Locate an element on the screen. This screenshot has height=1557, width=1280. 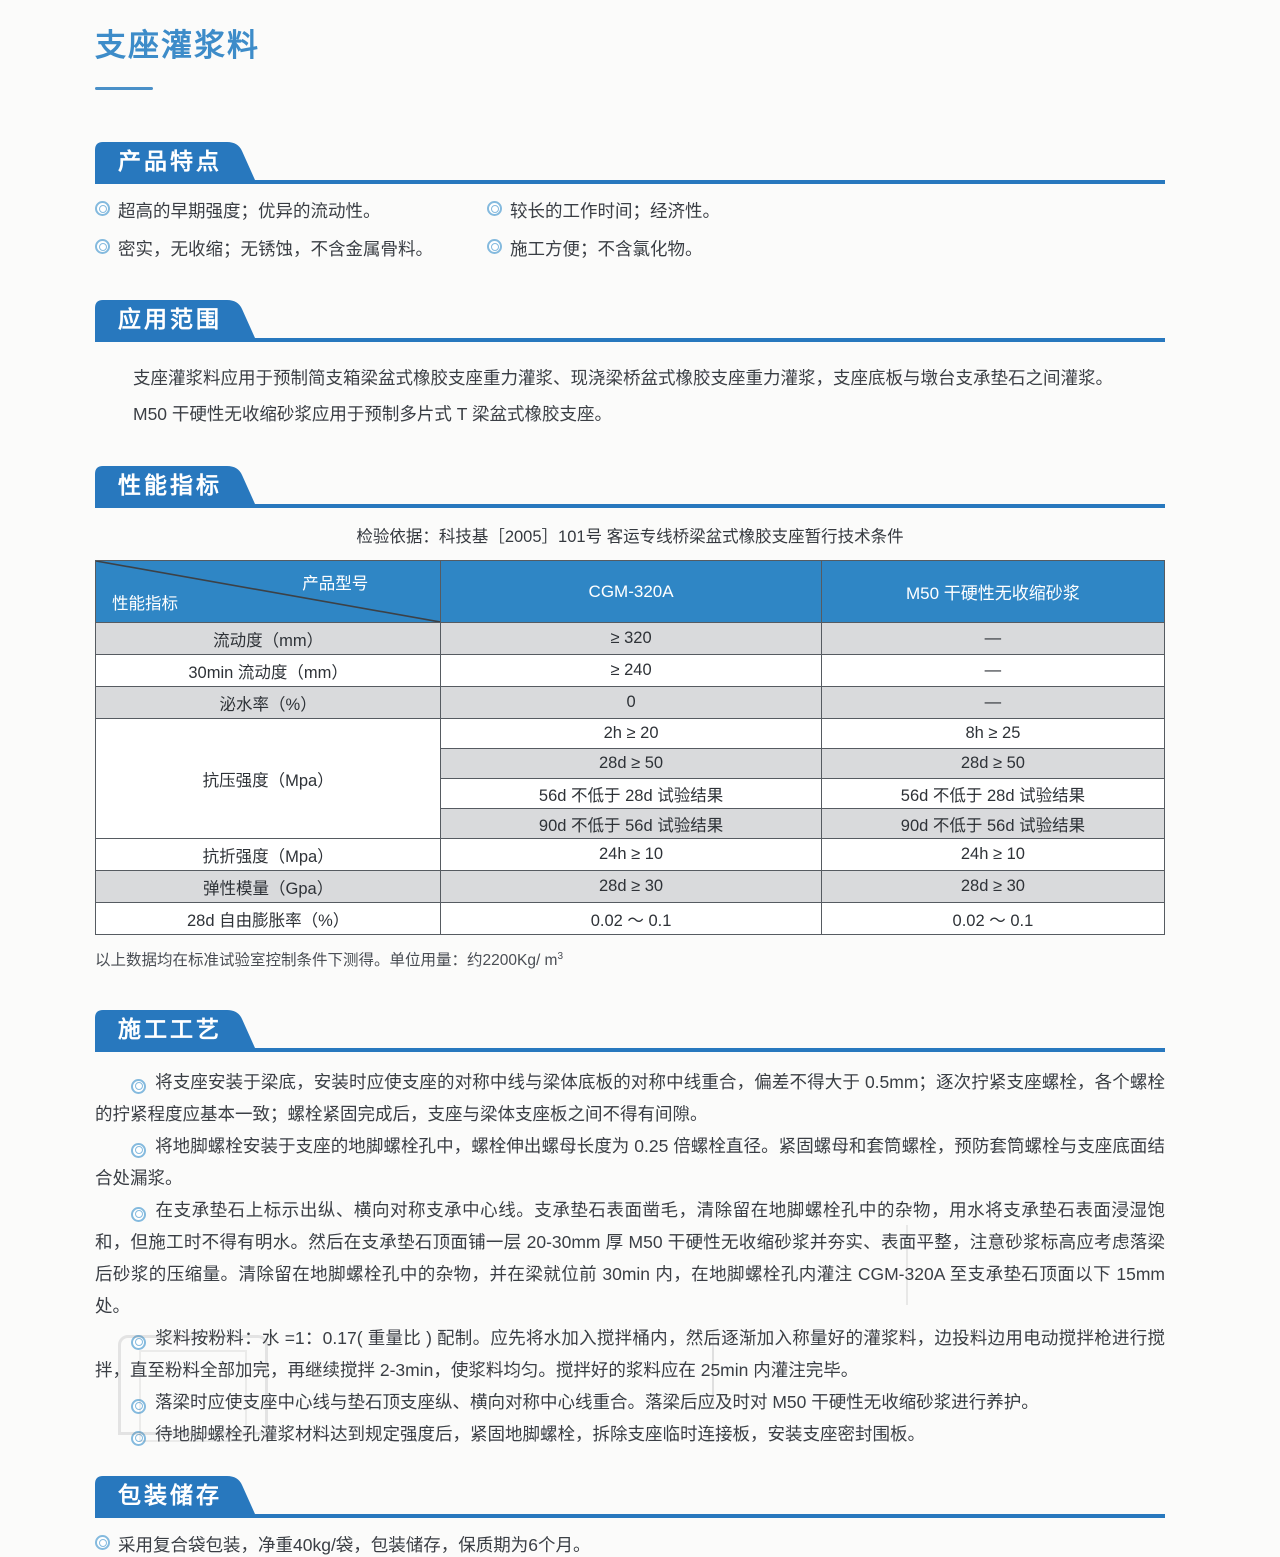
watermark-line is located at coordinates (907, 1265).